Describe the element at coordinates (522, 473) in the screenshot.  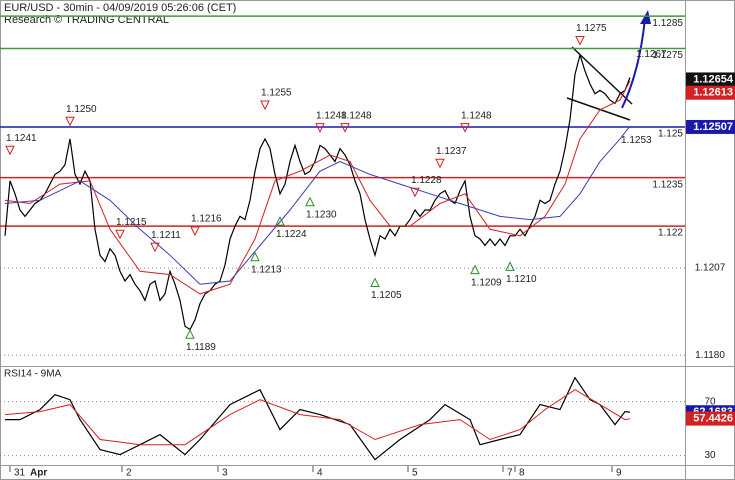
I see `x-tick-label: 8` at that location.